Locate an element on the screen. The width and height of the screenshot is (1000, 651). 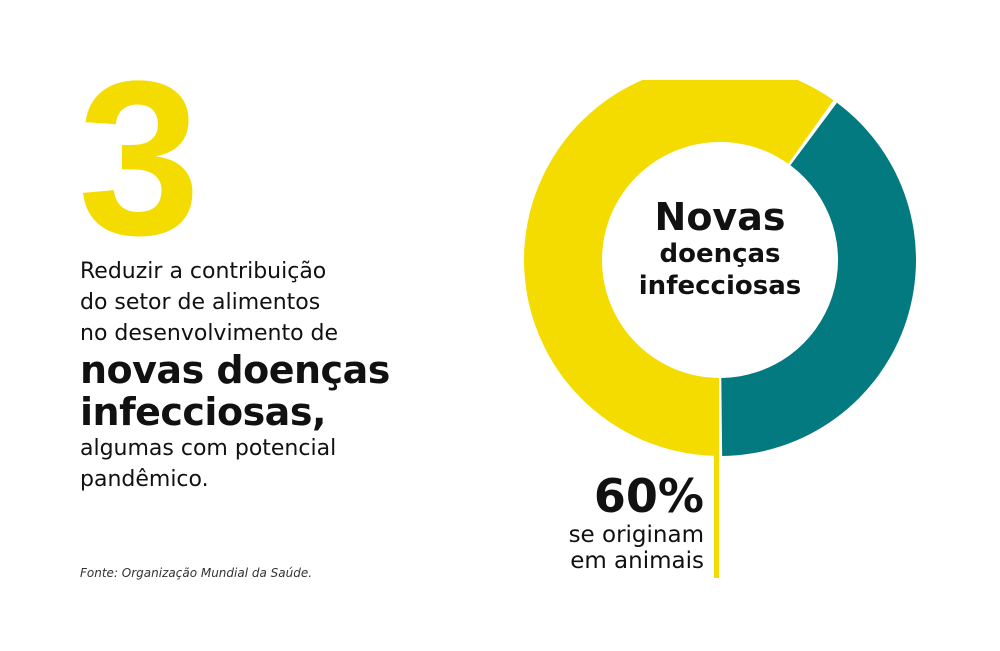
center-label-line: infecciosas is located at coordinates (720, 286).